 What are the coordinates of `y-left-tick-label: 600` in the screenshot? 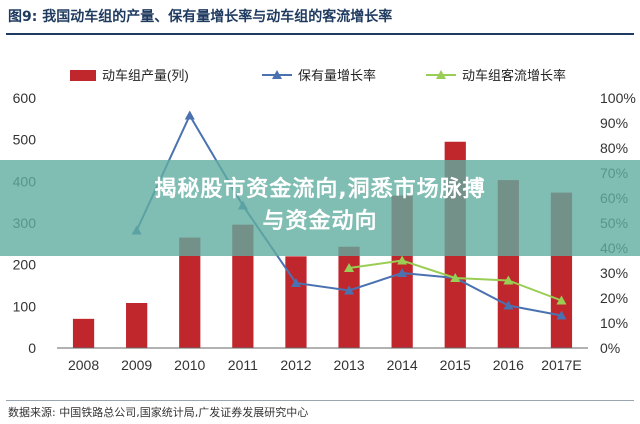 It's located at (25, 98).